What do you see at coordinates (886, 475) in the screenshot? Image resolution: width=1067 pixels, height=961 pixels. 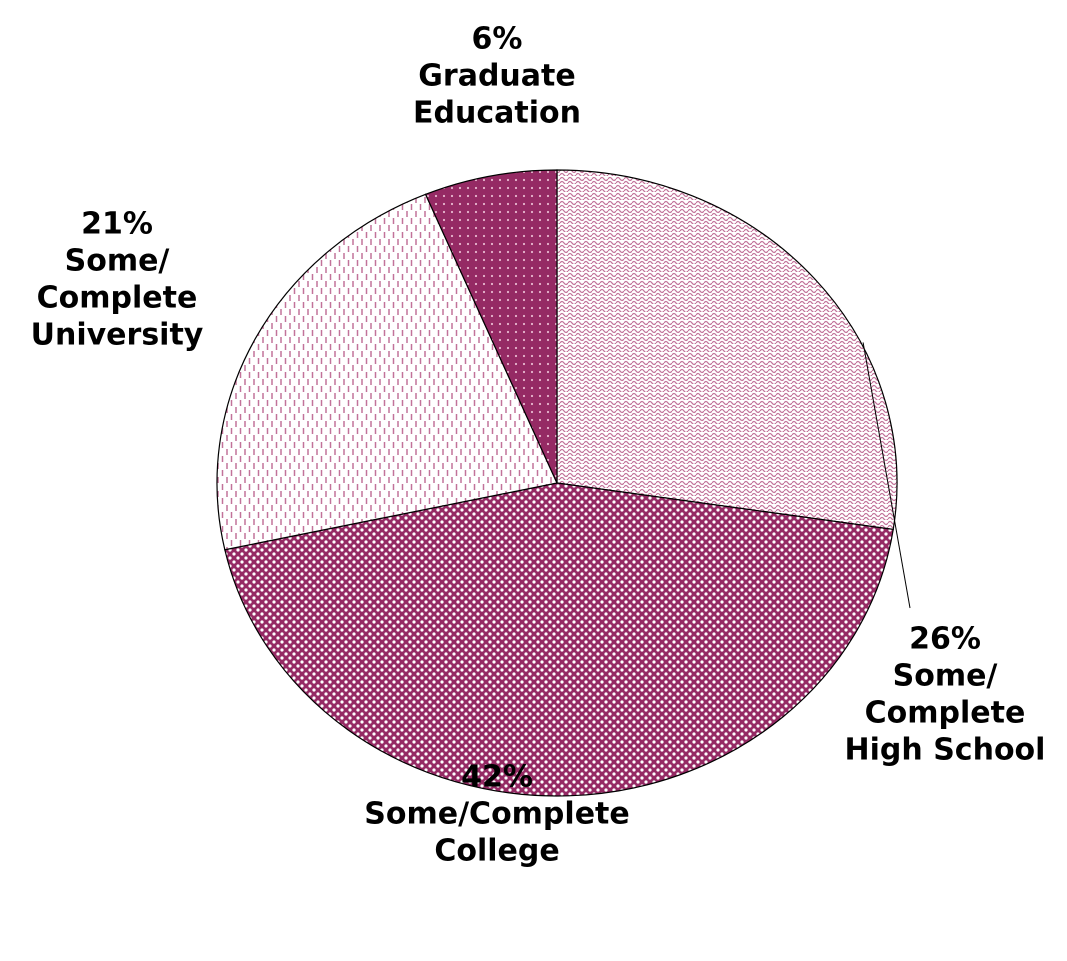 I see `leader-line` at bounding box center [886, 475].